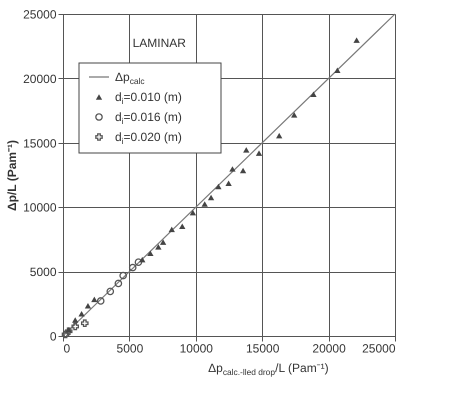  Describe the element at coordinates (43, 272) in the screenshot. I see `y-tick-label: 5000` at that location.